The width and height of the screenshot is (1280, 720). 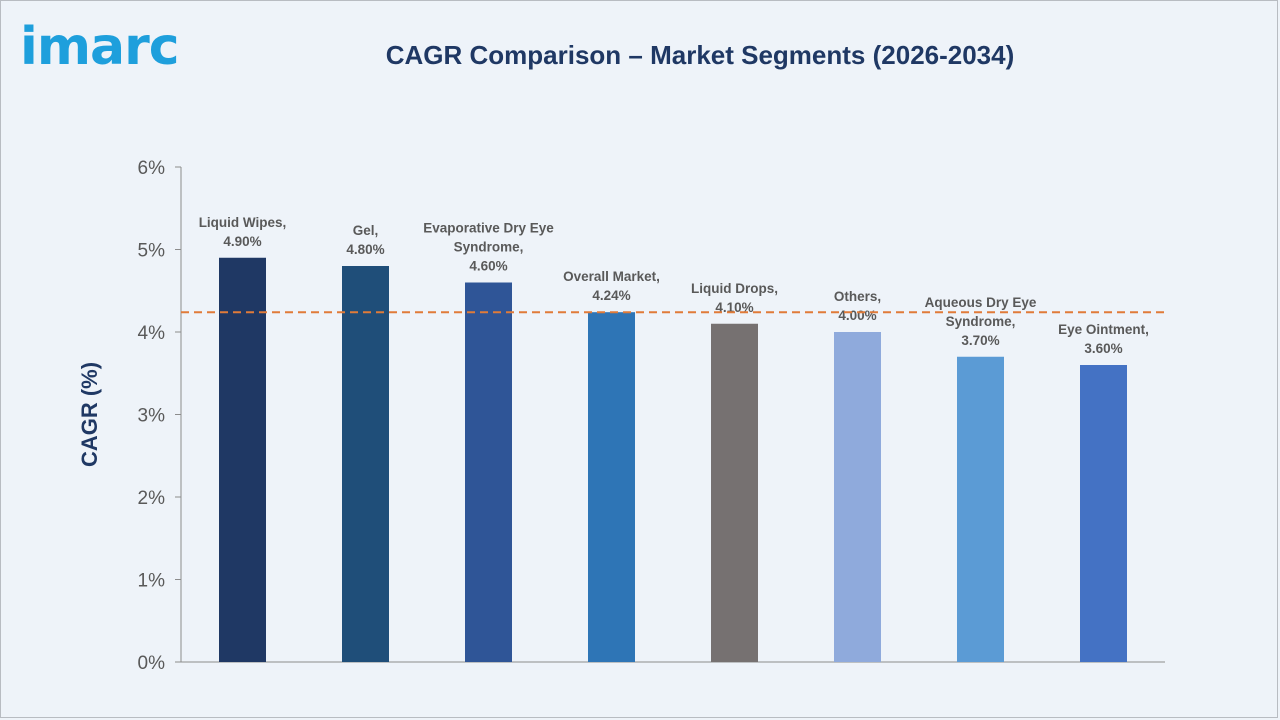 What do you see at coordinates (1103, 329) in the screenshot?
I see `category-label: Eye Ointment,` at bounding box center [1103, 329].